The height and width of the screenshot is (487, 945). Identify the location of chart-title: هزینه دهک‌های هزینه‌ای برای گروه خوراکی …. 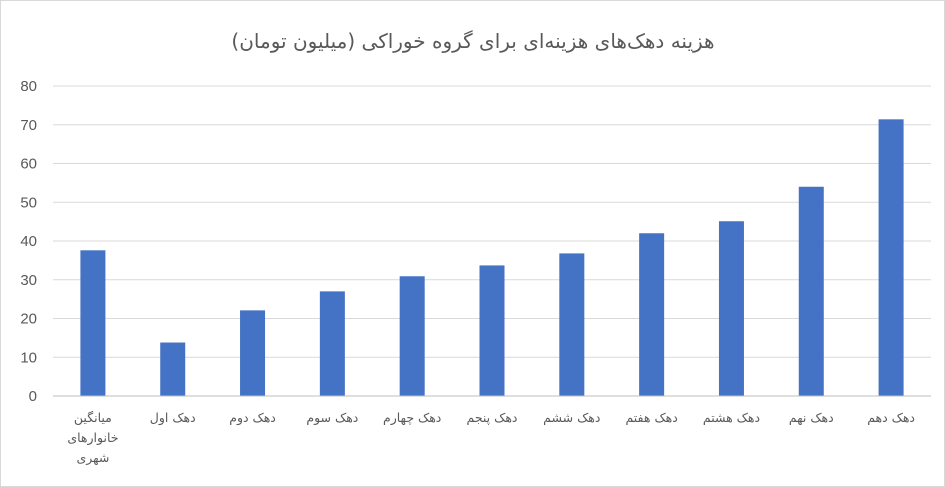
(472, 41).